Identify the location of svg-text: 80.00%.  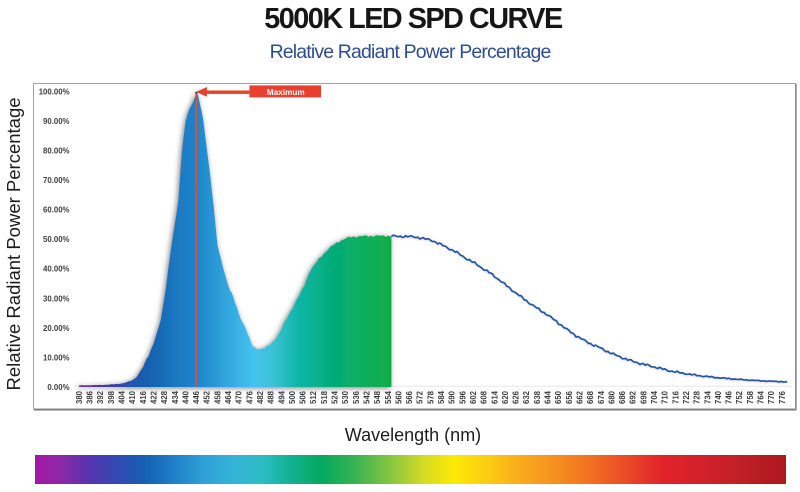
(56, 151).